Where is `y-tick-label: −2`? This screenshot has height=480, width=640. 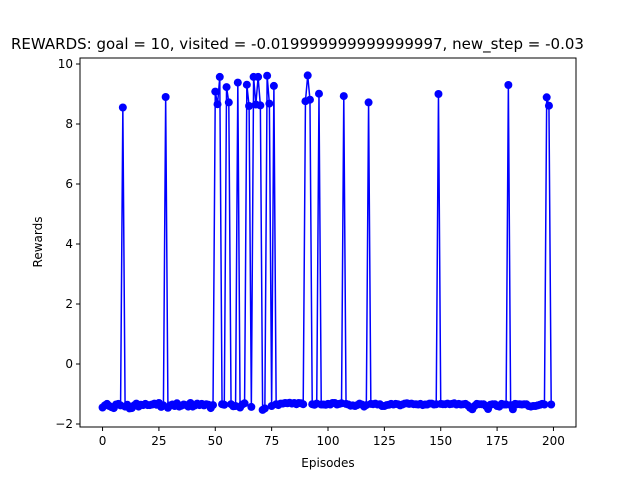 y-tick-label: −2 is located at coordinates (64, 424).